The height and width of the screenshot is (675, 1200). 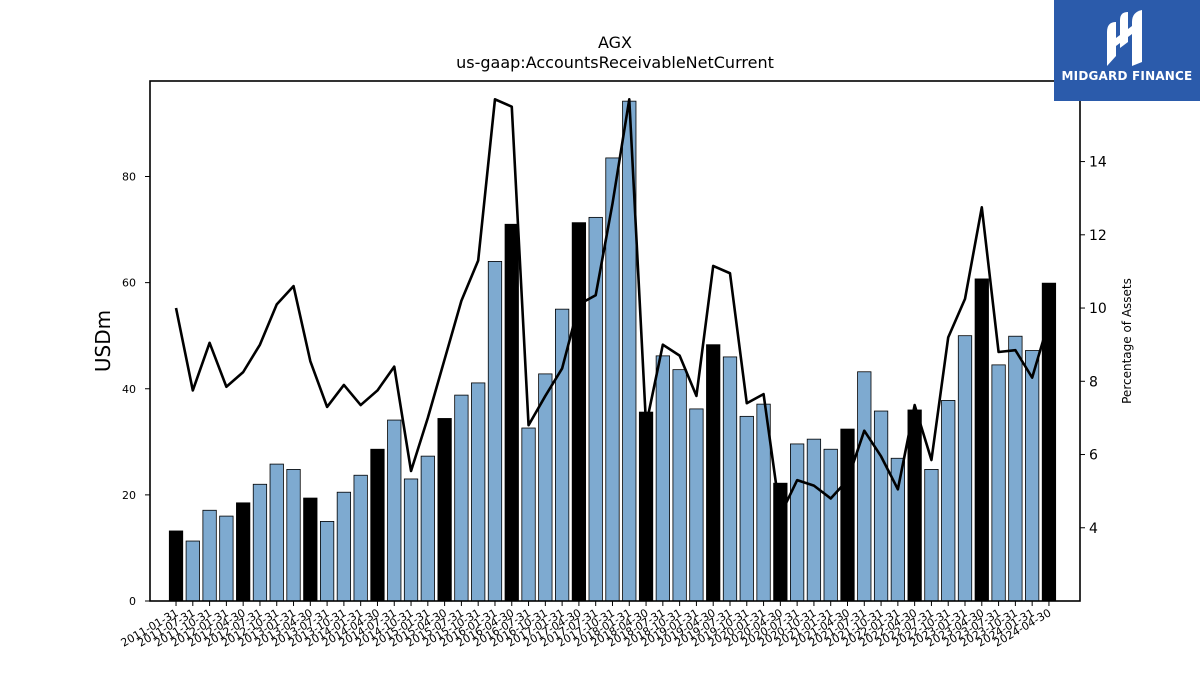 I want to click on y-tick-label: 60, so click(x=129, y=283).